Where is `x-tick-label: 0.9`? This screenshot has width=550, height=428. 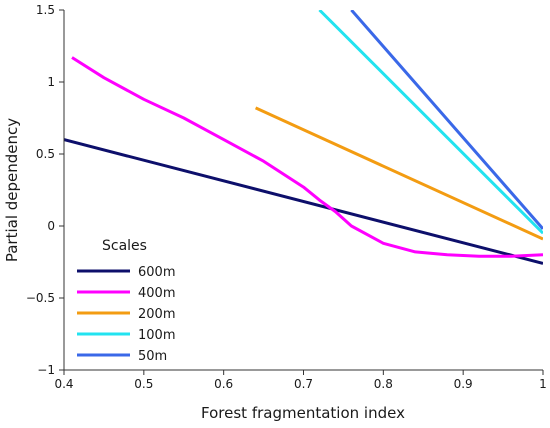
x-tick-label: 0.9 is located at coordinates (463, 384).